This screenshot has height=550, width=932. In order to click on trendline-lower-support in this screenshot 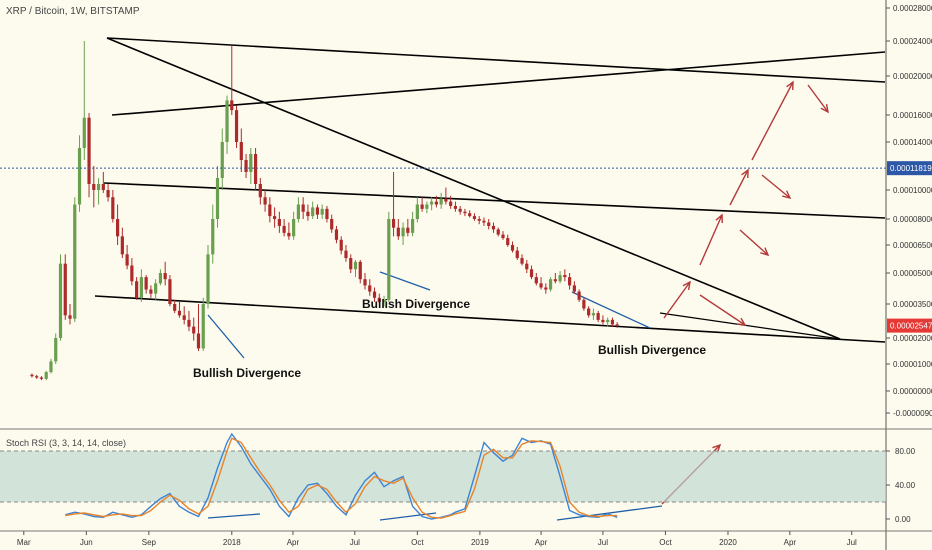, I will do `click(490, 319)`.